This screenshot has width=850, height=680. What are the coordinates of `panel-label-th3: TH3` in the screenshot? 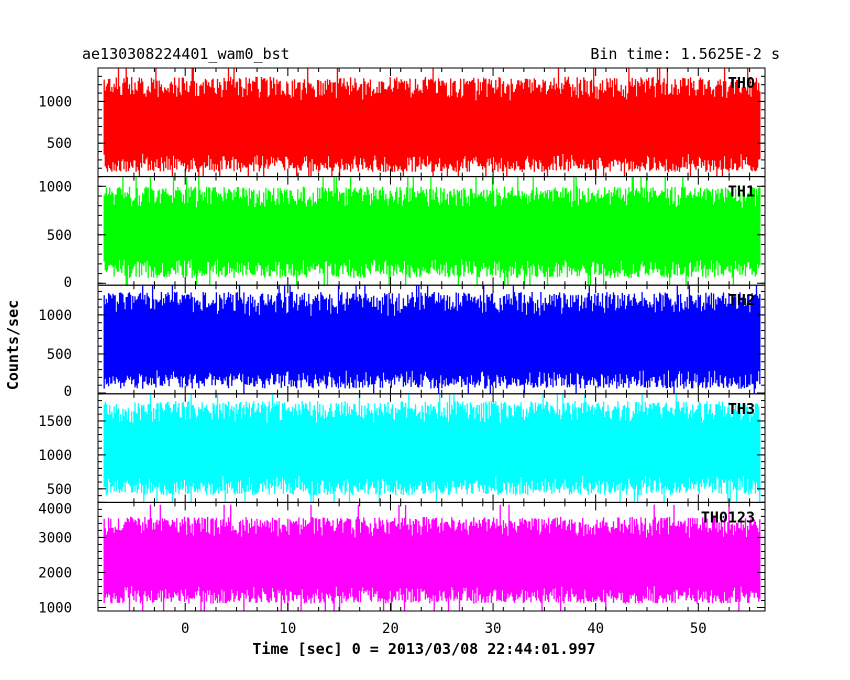 It's located at (741, 409).